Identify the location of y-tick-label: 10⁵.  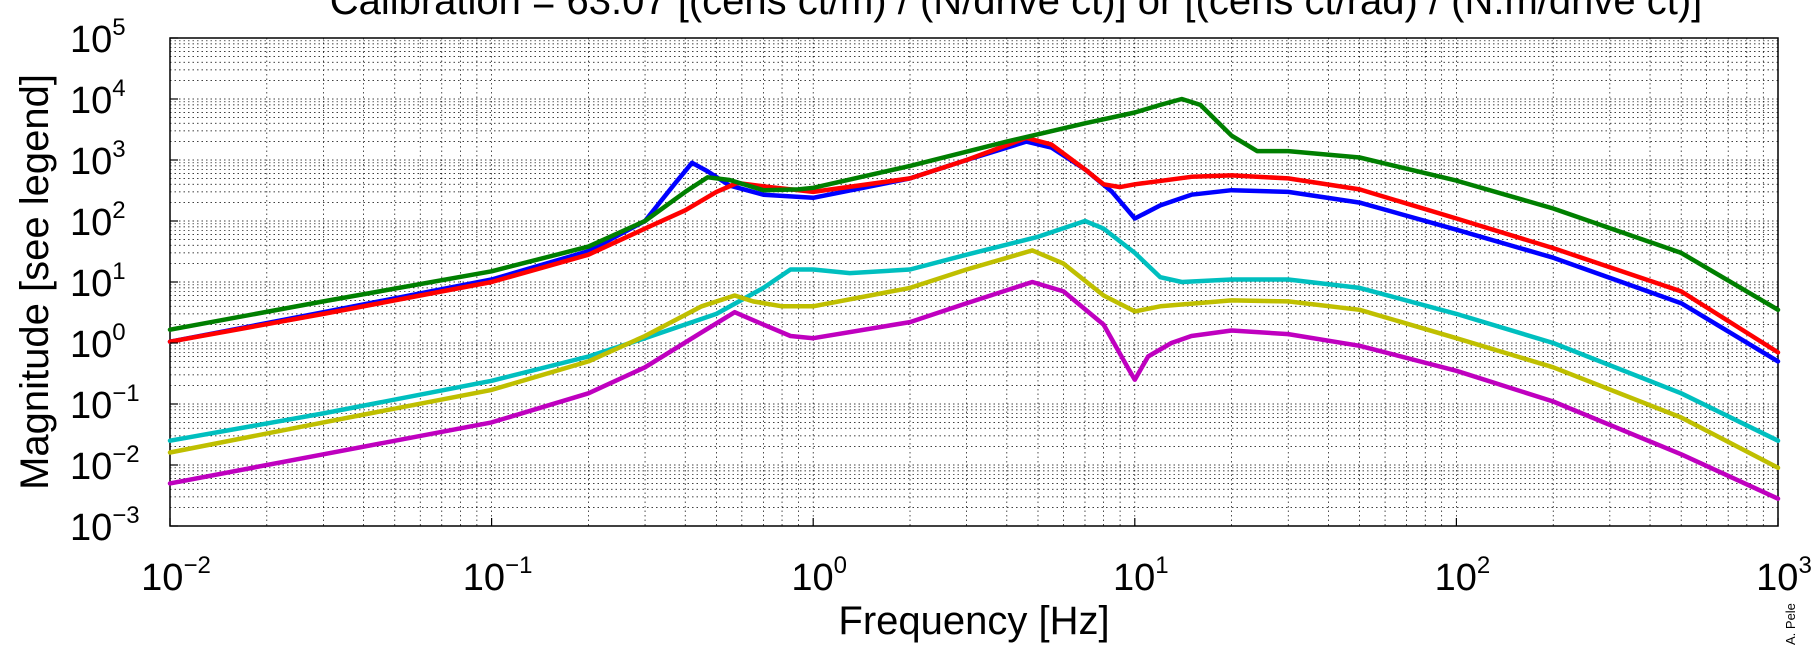
(98, 37).